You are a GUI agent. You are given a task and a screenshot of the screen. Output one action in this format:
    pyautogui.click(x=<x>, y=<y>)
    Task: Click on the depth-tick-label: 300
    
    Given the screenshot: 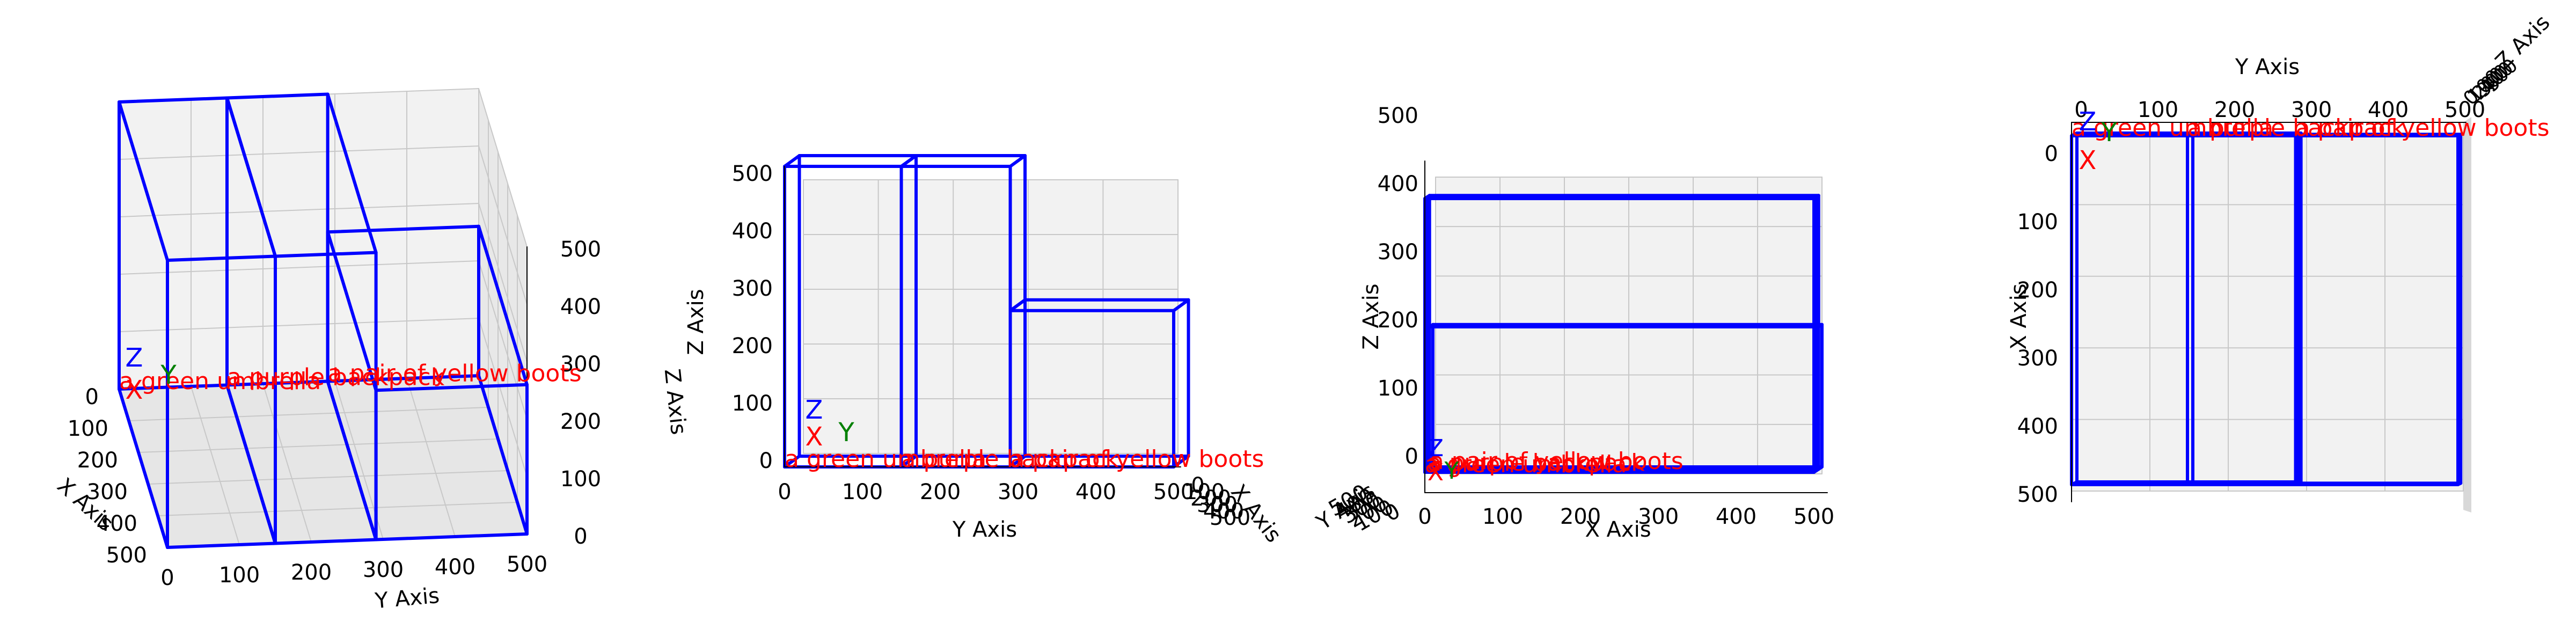 What is the action you would take?
    pyautogui.click(x=1217, y=505)
    